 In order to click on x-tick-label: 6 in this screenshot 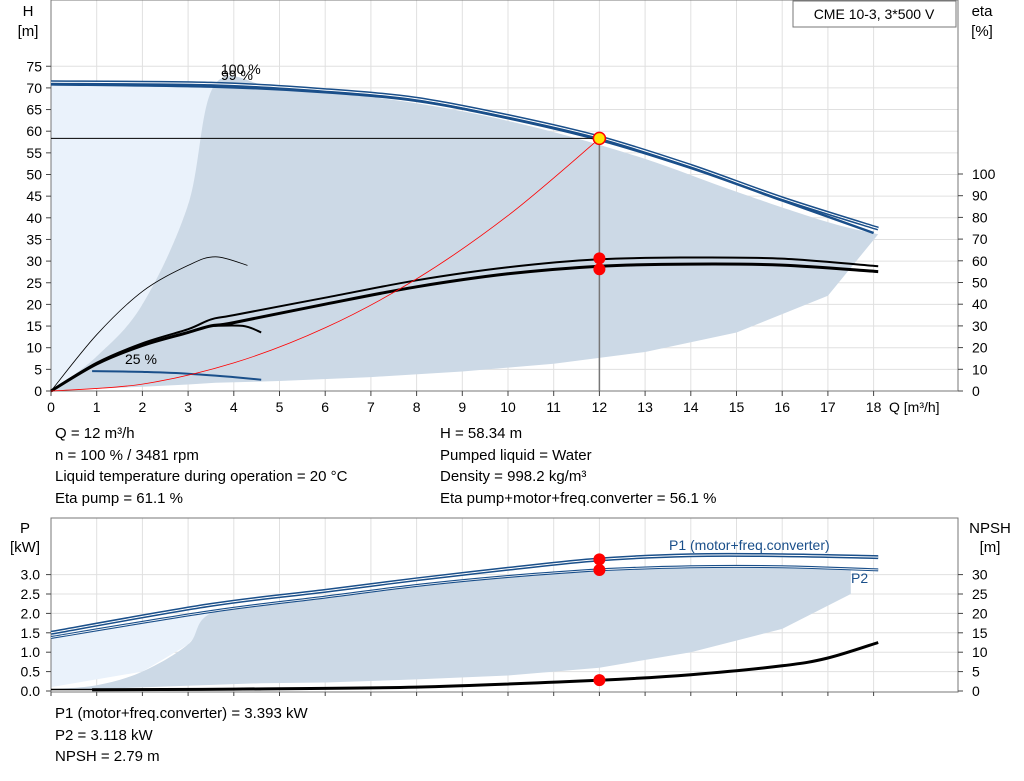, I will do `click(325, 407)`.